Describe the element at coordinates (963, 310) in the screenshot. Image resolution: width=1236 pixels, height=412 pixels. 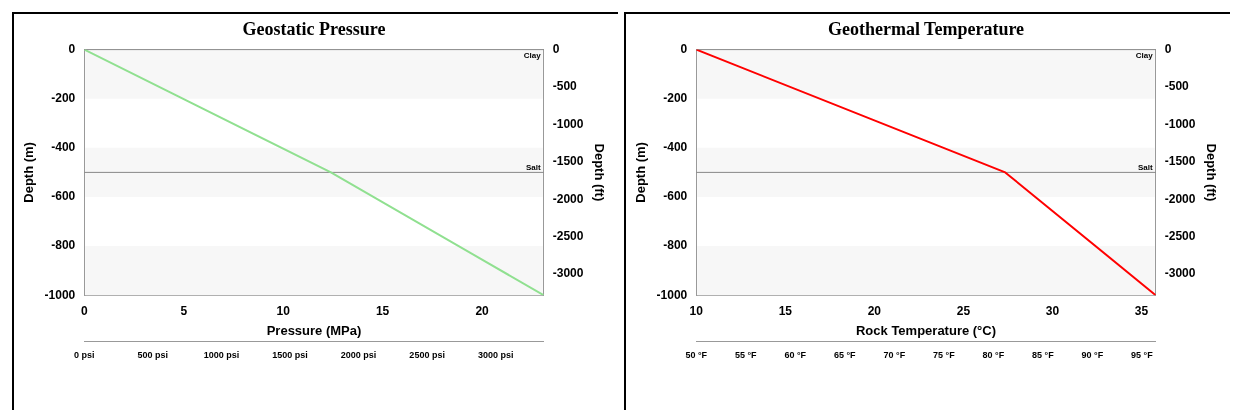
I see `x-tick-label: 25` at that location.